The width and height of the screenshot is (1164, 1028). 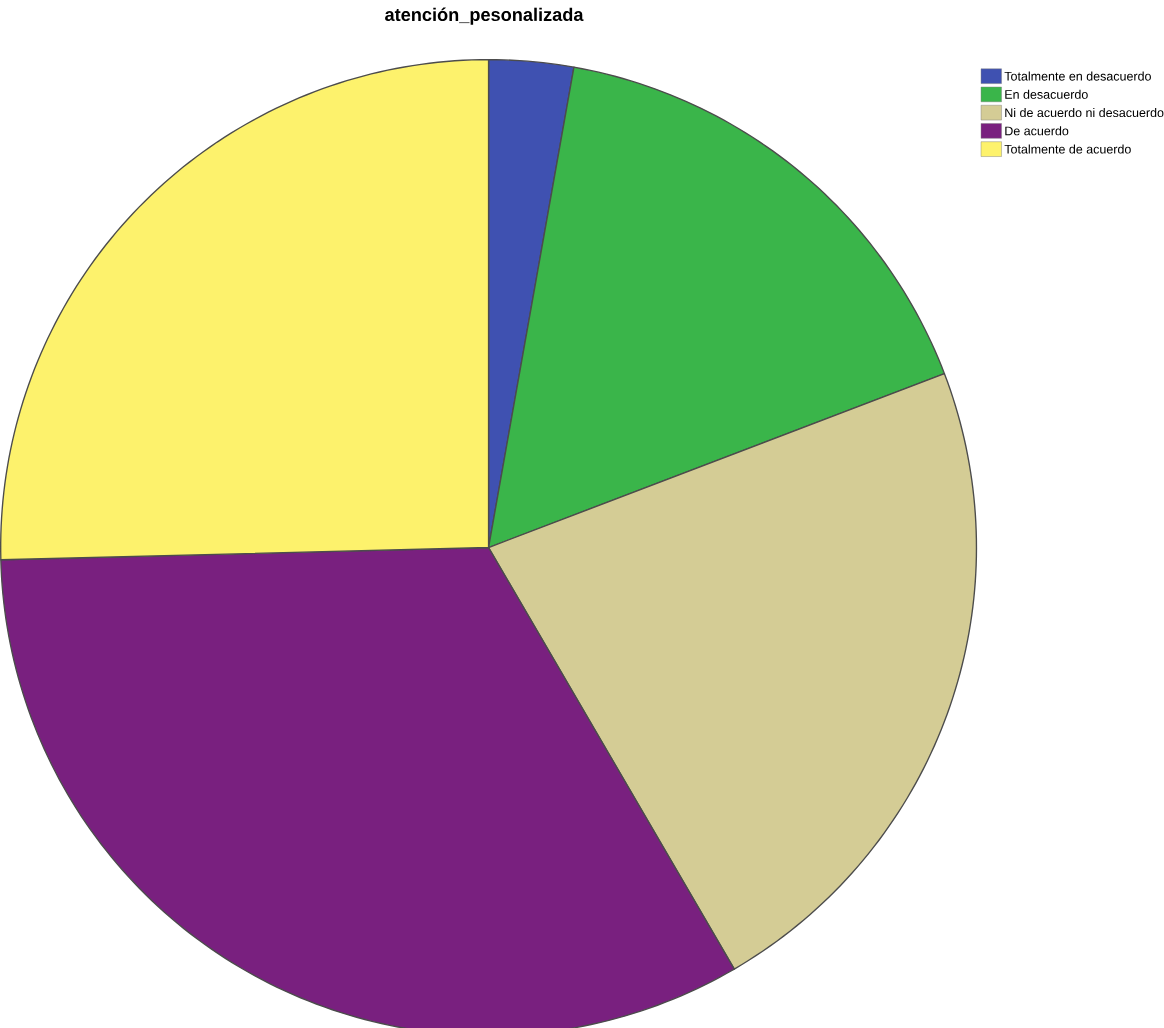 What do you see at coordinates (484, 16) in the screenshot?
I see `chart-title: atención_pesonalizada` at bounding box center [484, 16].